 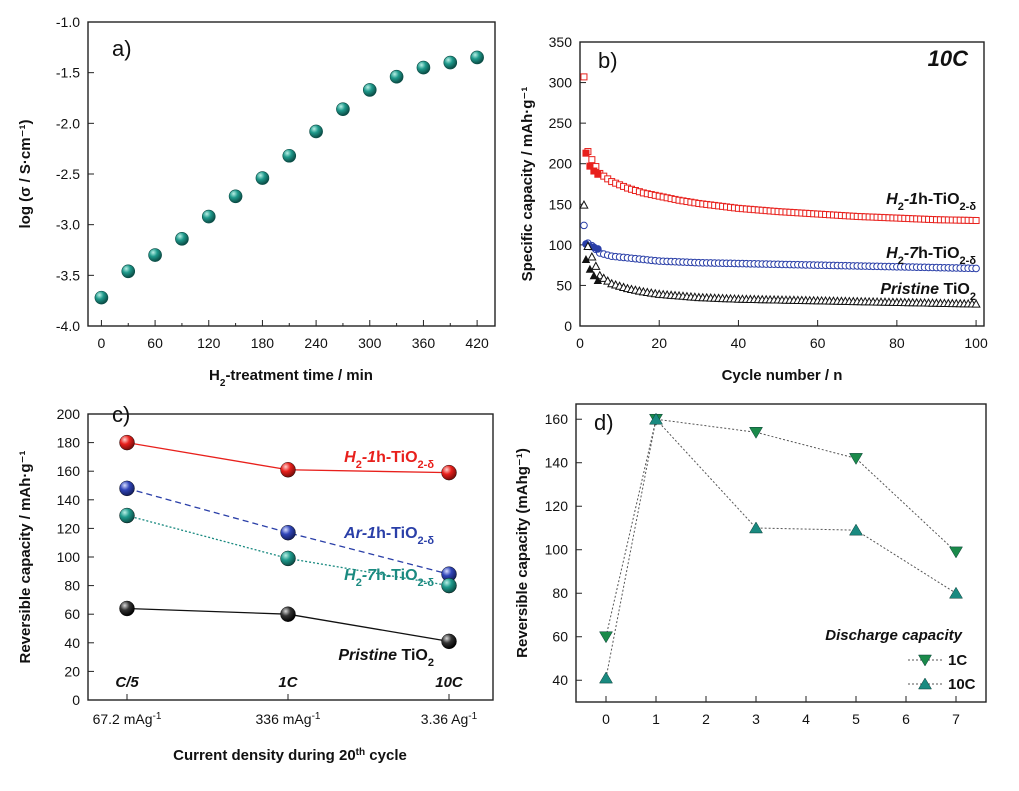 What do you see at coordinates (68, 22) in the screenshot?
I see `panel-a-ytick-label: -1.0` at bounding box center [68, 22].